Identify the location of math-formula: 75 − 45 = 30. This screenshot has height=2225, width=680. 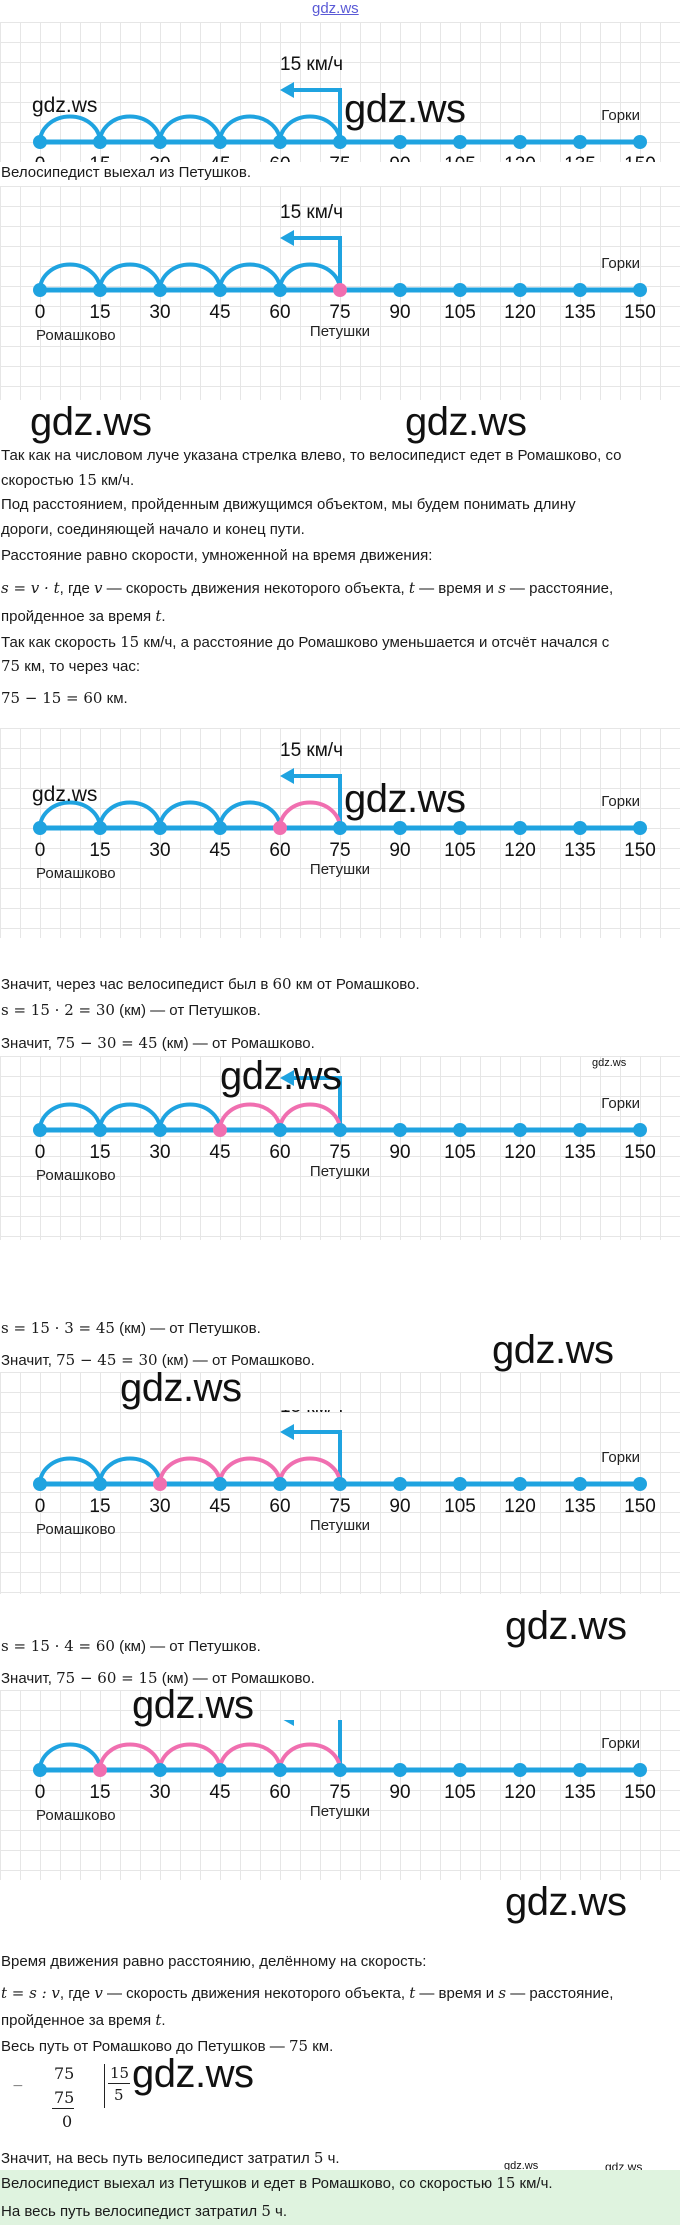
(107, 1360).